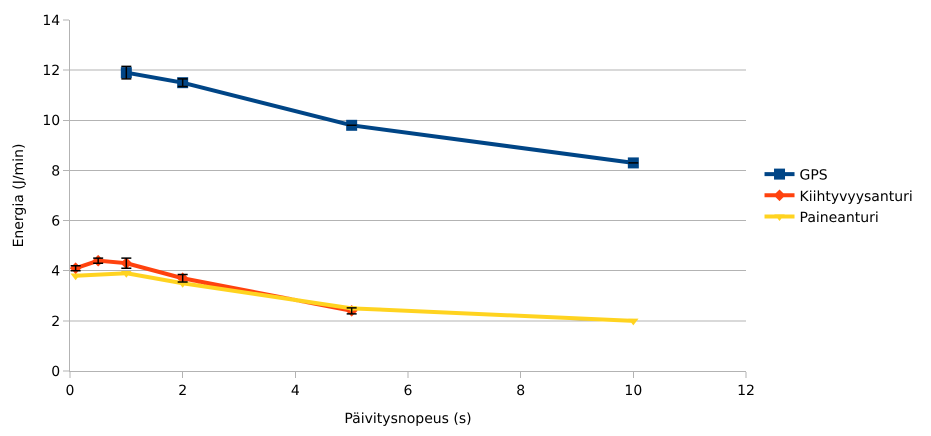  What do you see at coordinates (55, 322) in the screenshot?
I see `y-tick-label: 2` at bounding box center [55, 322].